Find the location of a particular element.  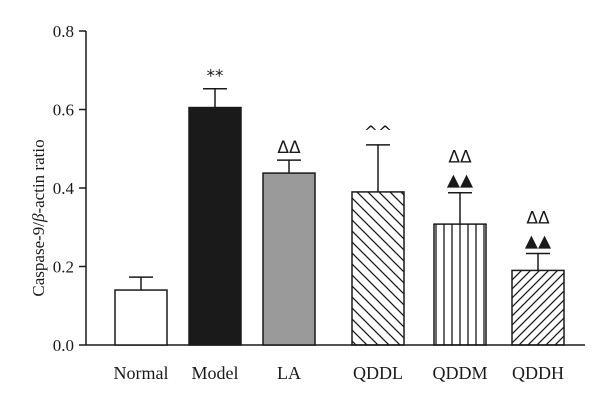

y-tick-label: 0.4 is located at coordinates (64, 188).